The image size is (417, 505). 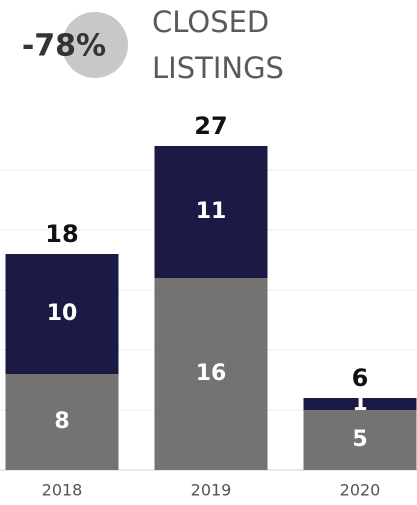 What do you see at coordinates (218, 45) in the screenshot?
I see `chart-title: CLOSED LISTINGS` at bounding box center [218, 45].